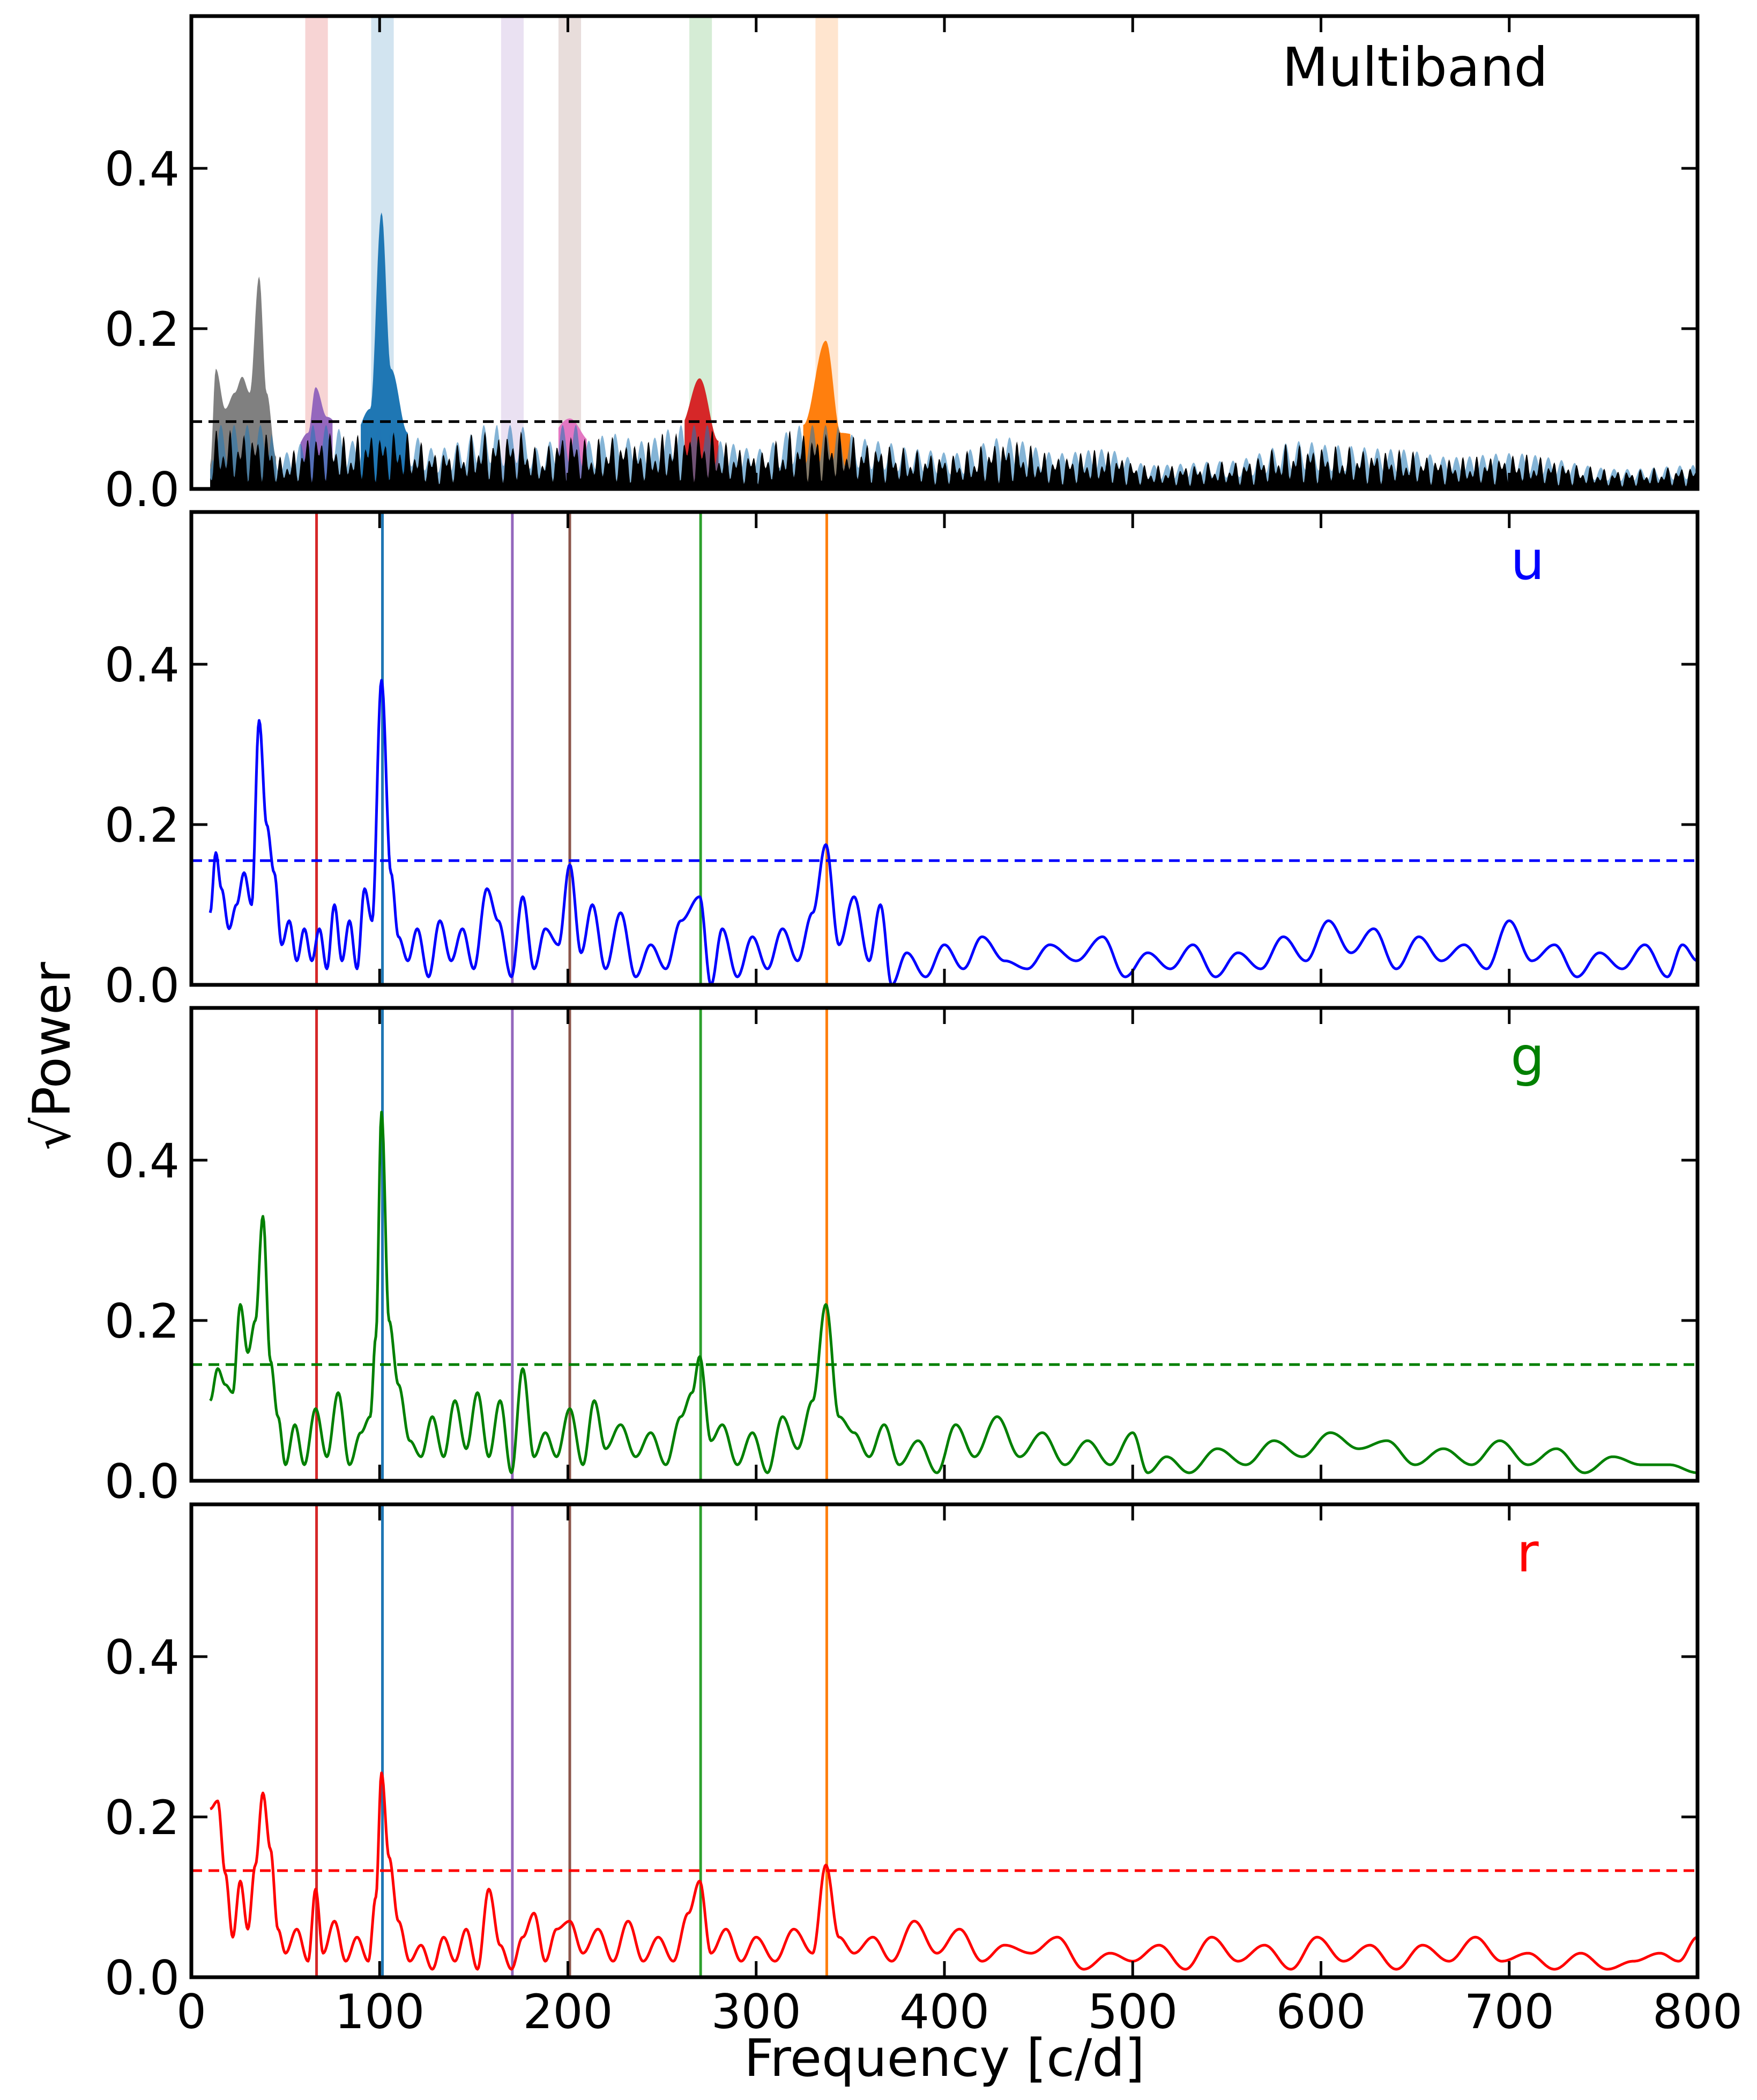 This screenshot has height=2100, width=1757. What do you see at coordinates (1527, 1553) in the screenshot?
I see `panel-label: r` at bounding box center [1527, 1553].